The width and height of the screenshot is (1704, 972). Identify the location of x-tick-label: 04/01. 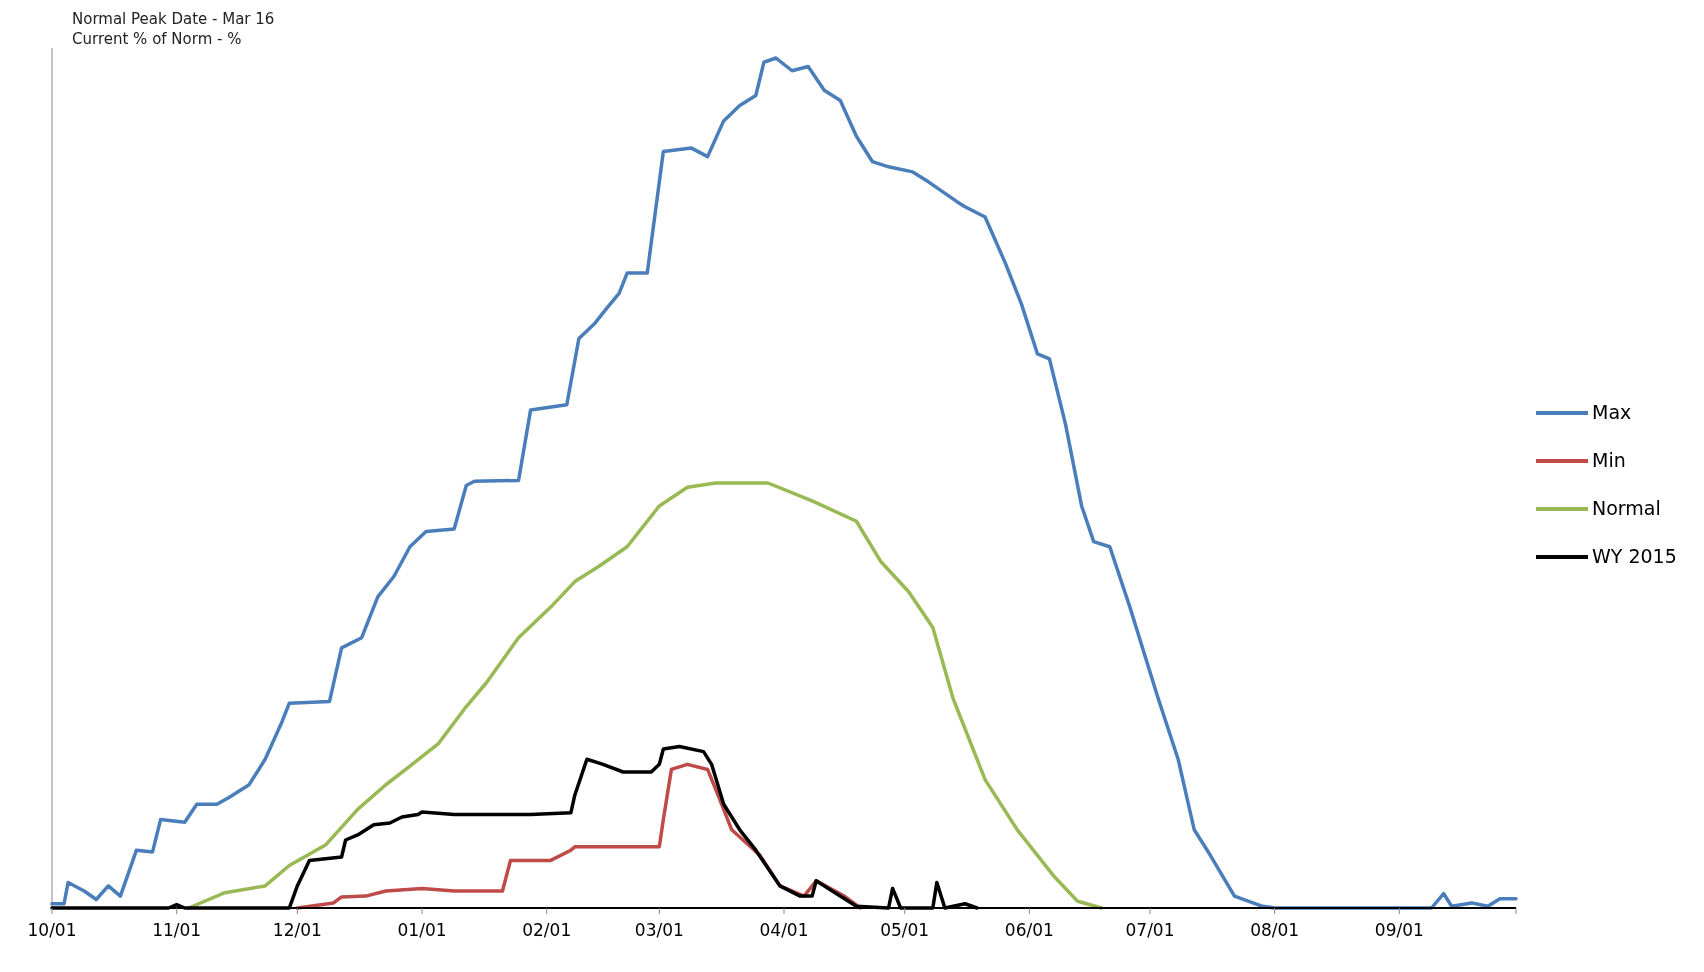
(784, 930).